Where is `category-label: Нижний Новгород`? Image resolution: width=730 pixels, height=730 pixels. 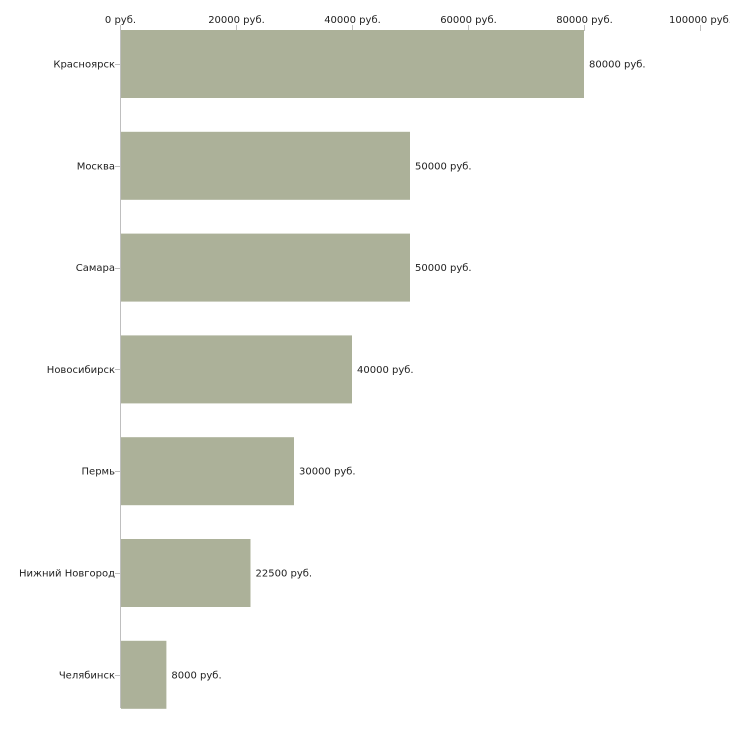
category-label: Нижний Новгород is located at coordinates (67, 574).